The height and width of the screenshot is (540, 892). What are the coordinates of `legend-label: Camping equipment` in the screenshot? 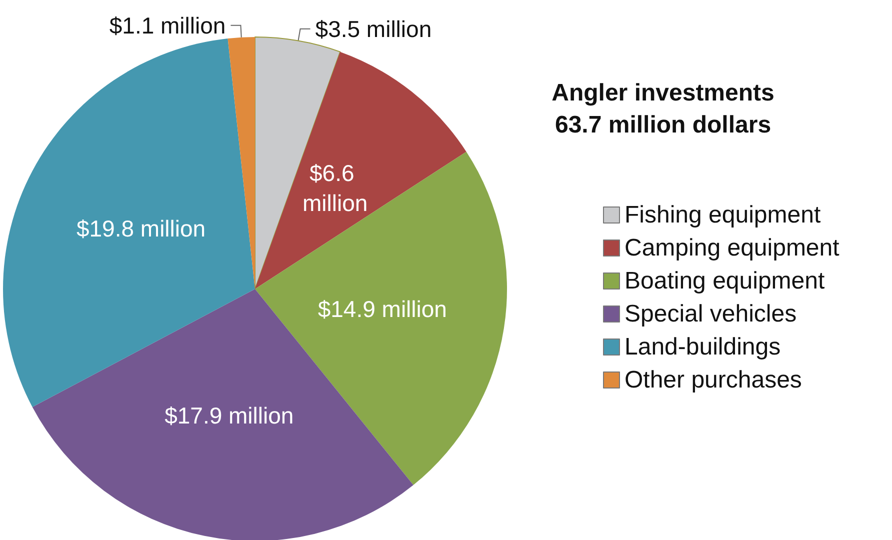 It's located at (732, 248).